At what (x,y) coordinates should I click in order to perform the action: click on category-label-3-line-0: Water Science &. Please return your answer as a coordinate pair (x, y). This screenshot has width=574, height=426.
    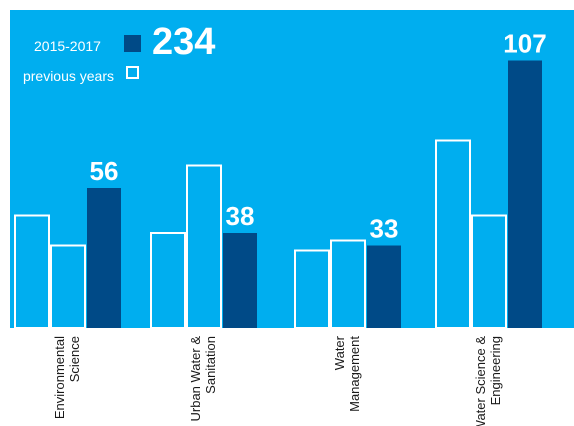
    Looking at the image, I should click on (480, 381).